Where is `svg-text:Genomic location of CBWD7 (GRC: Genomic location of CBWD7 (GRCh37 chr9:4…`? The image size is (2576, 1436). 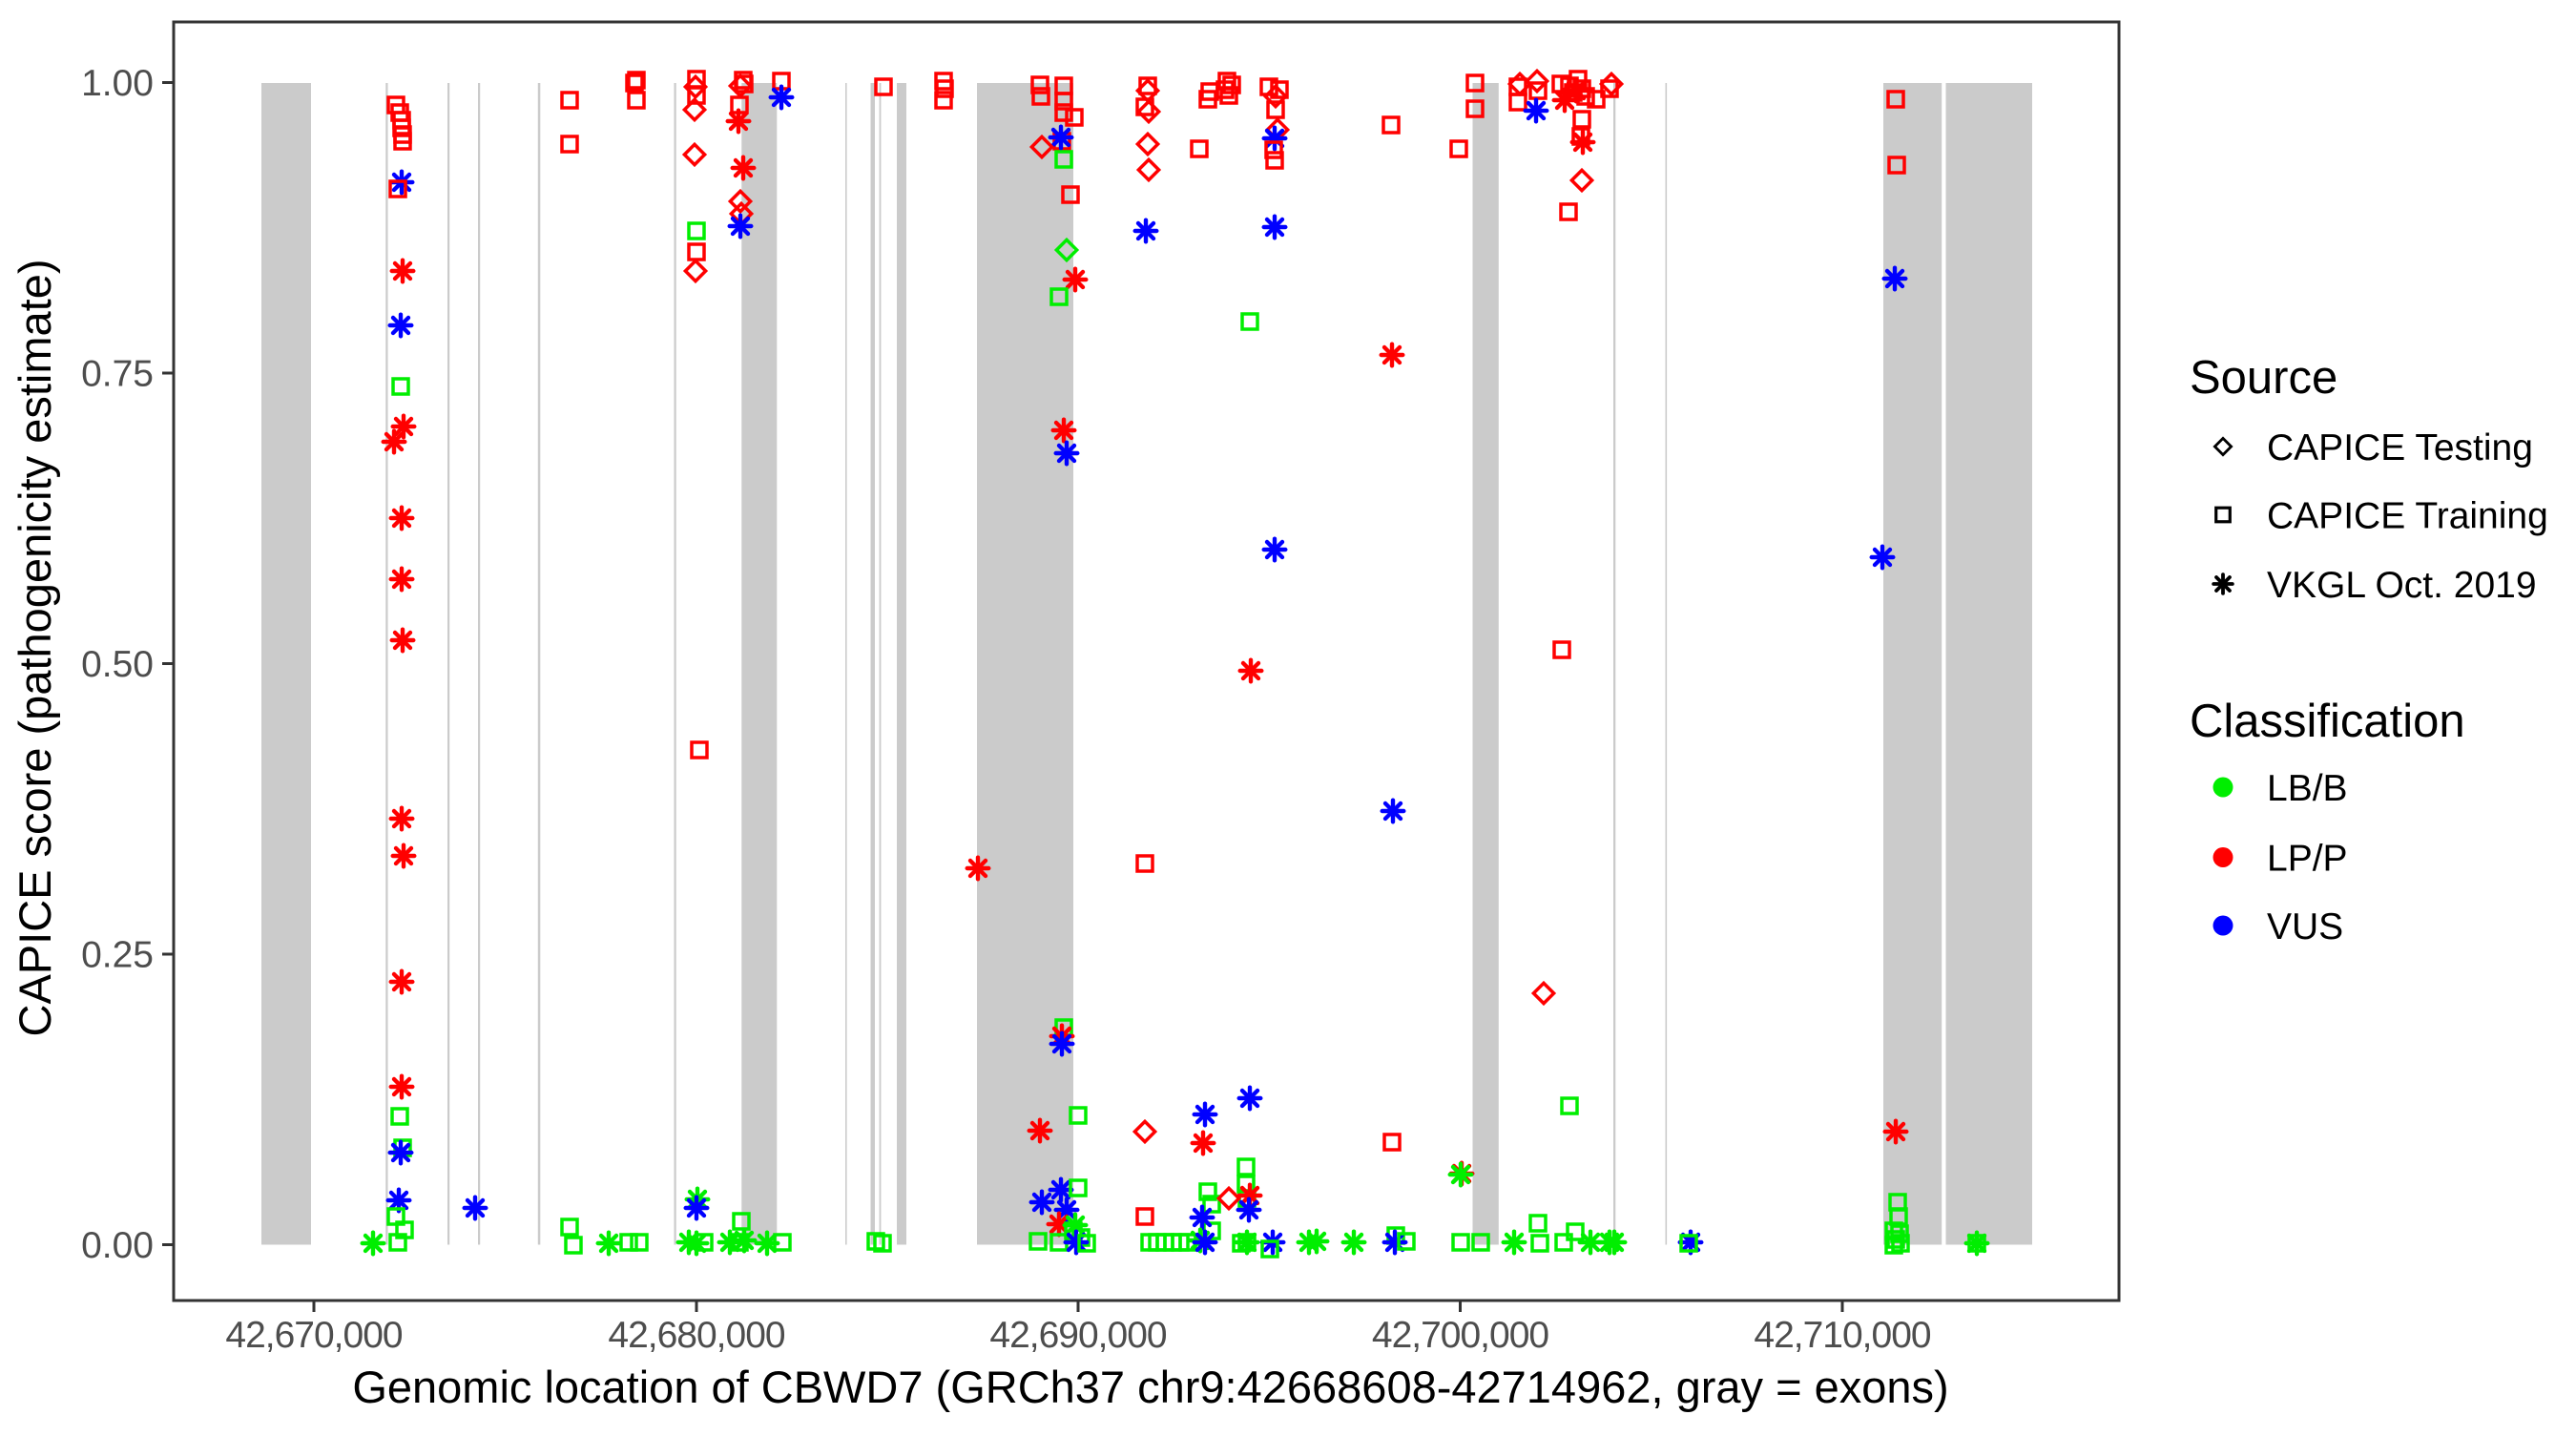 svg-text:Genomic location of CBWD7 (GRC: Genomic location of CBWD7 (GRCh37 chr9:4… is located at coordinates (1150, 1387).